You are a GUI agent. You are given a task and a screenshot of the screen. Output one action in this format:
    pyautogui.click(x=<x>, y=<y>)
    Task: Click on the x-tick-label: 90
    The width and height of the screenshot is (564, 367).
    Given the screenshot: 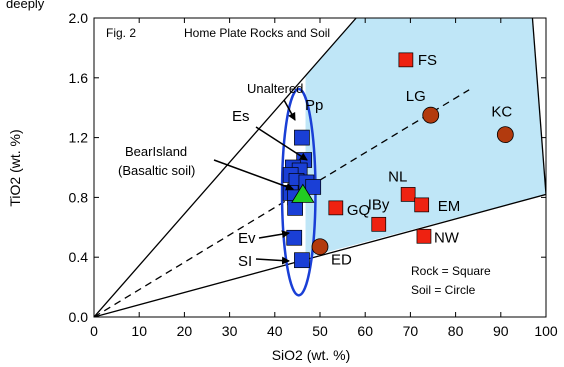 What is the action you would take?
    pyautogui.click(x=501, y=331)
    